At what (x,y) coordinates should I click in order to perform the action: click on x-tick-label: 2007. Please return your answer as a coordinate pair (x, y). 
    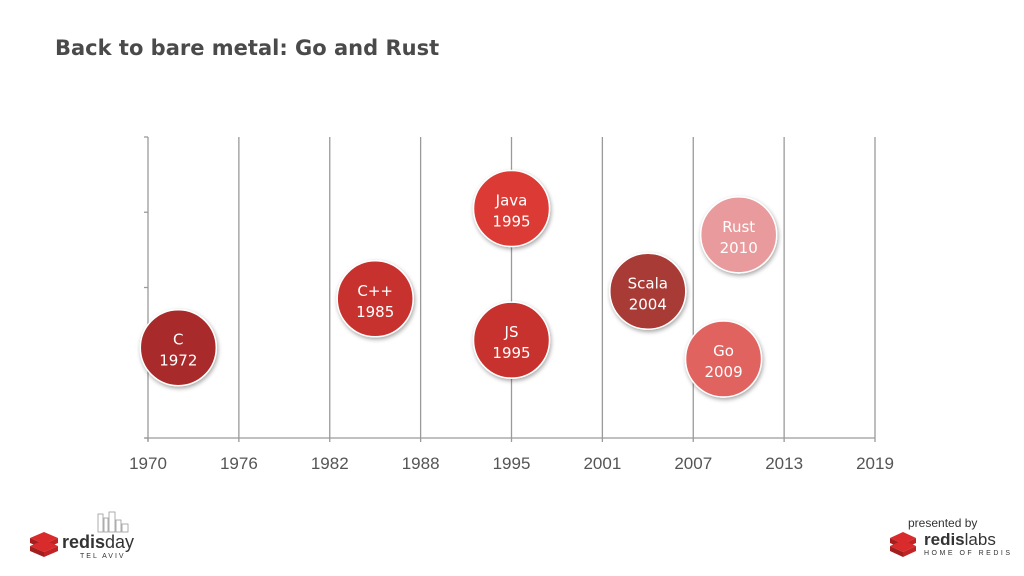
    Looking at the image, I should click on (693, 463).